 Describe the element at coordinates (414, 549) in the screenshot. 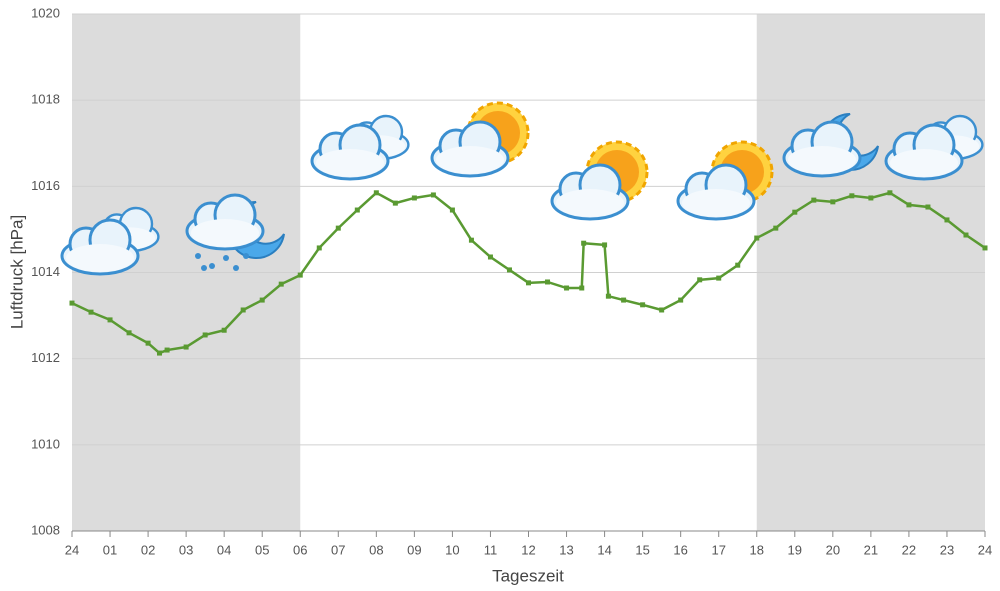

I see `x-tick-label: 09` at that location.